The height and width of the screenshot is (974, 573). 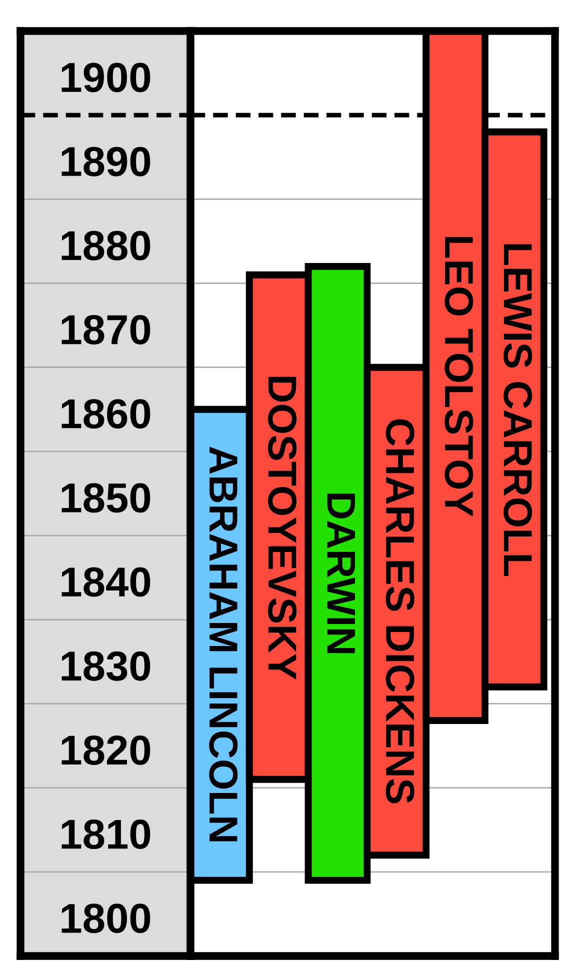 What do you see at coordinates (106, 835) in the screenshot?
I see `y-tick-label: 1810` at bounding box center [106, 835].